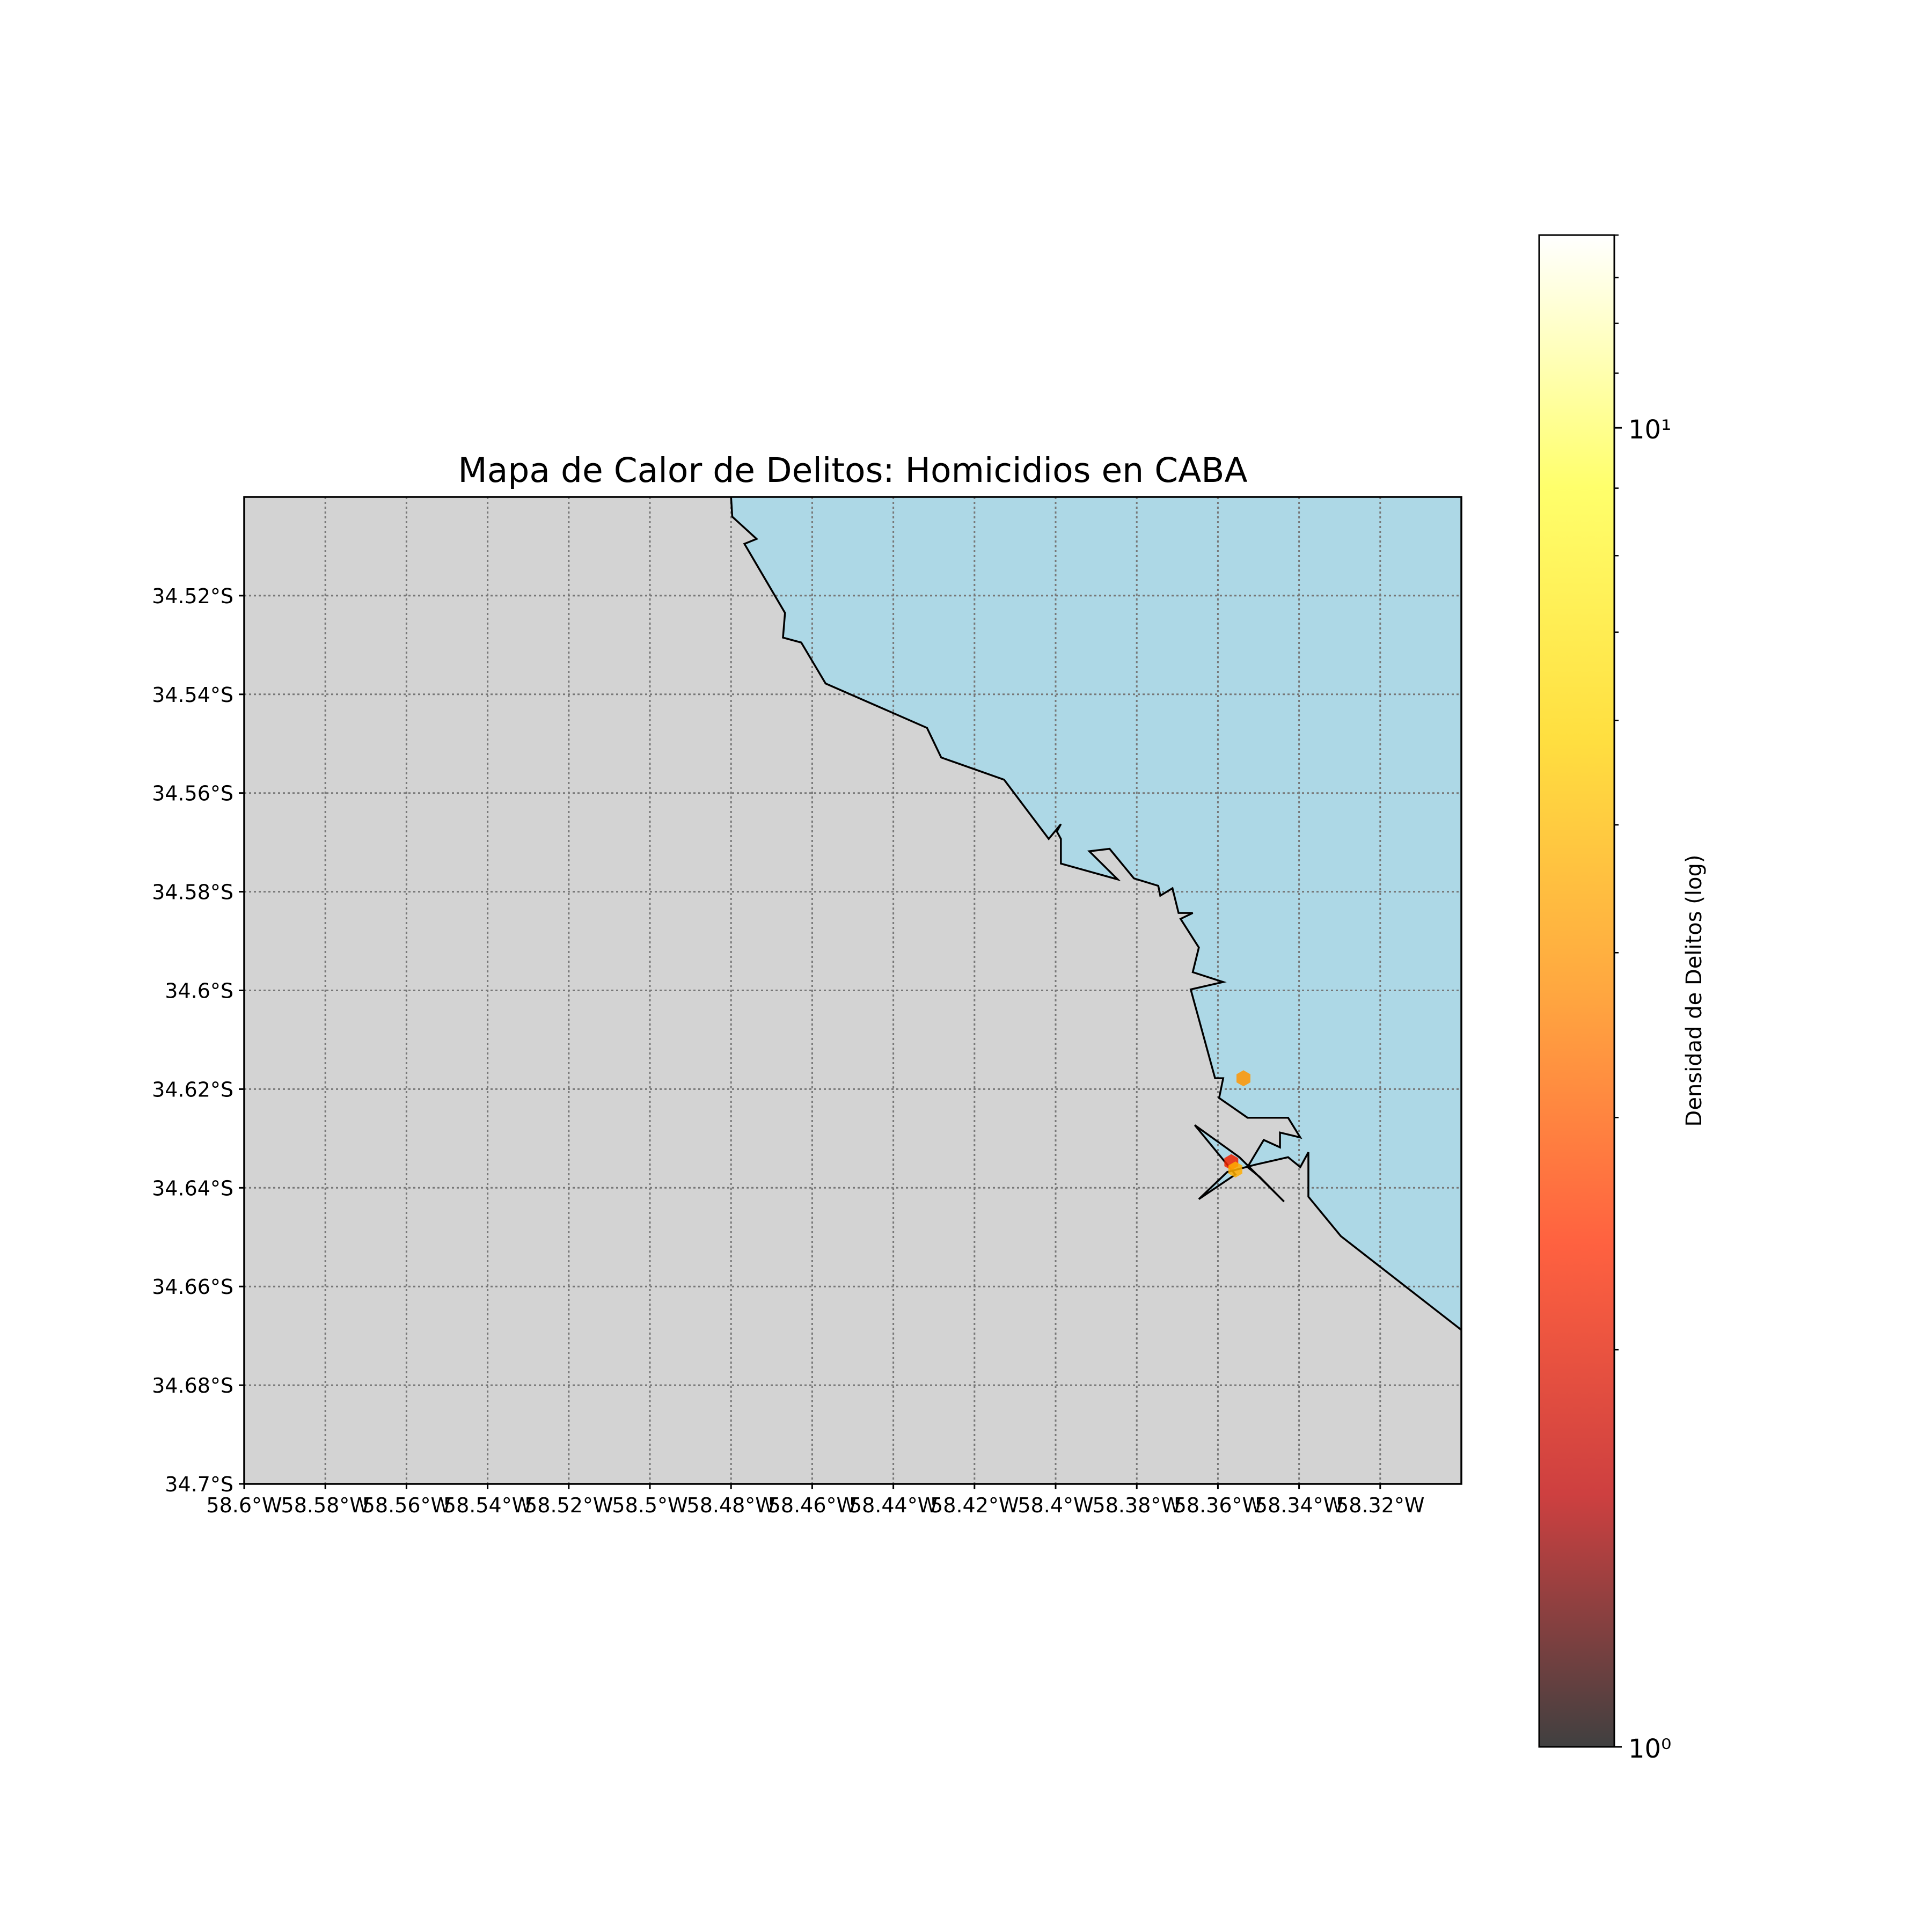  What do you see at coordinates (192, 892) in the screenshot?
I see `y-tick-label: 34.58°S` at bounding box center [192, 892].